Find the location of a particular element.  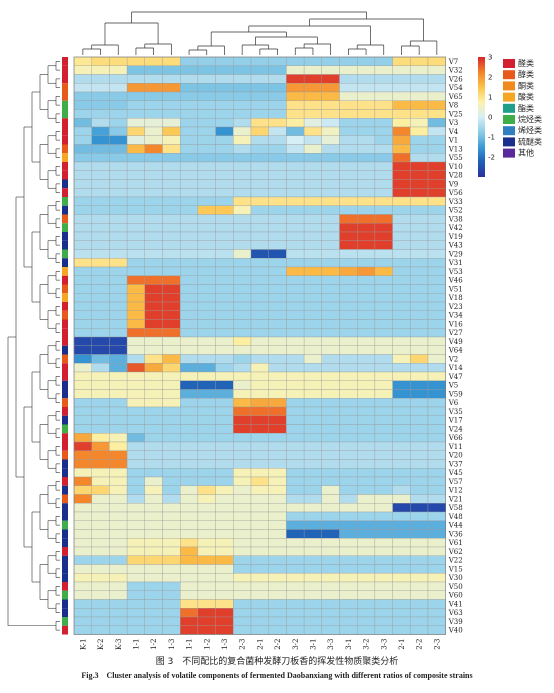

legend-label: 烯烃类 is located at coordinates (530, 130).